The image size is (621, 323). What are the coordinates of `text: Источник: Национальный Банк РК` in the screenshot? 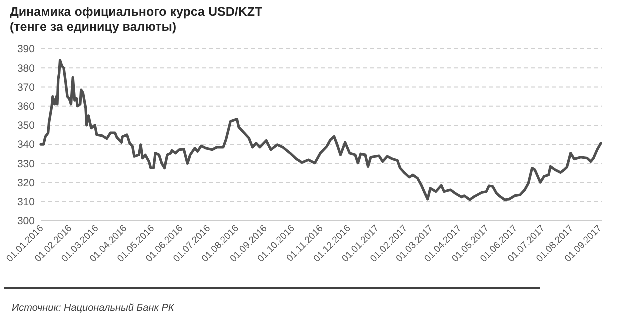 It's located at (94, 308).